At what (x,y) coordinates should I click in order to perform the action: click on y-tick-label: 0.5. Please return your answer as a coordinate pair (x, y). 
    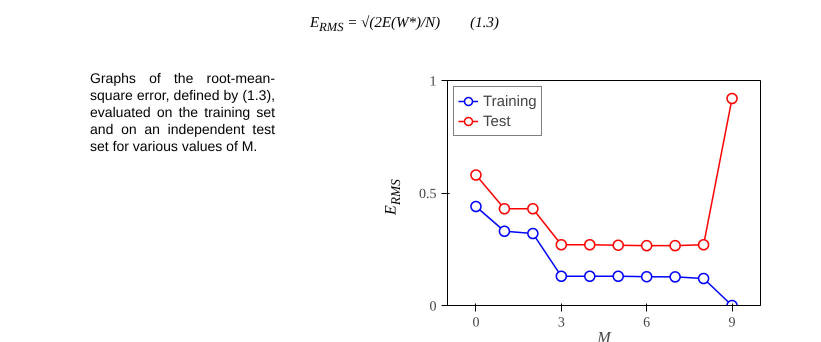
    Looking at the image, I should click on (427, 194).